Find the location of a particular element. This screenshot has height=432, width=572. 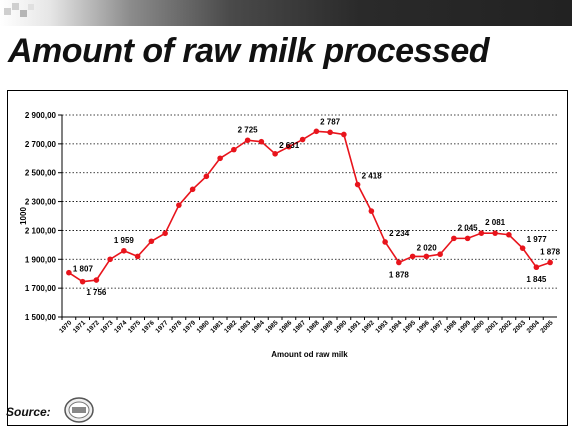

x-tick-label: 1975 is located at coordinates (134, 326).